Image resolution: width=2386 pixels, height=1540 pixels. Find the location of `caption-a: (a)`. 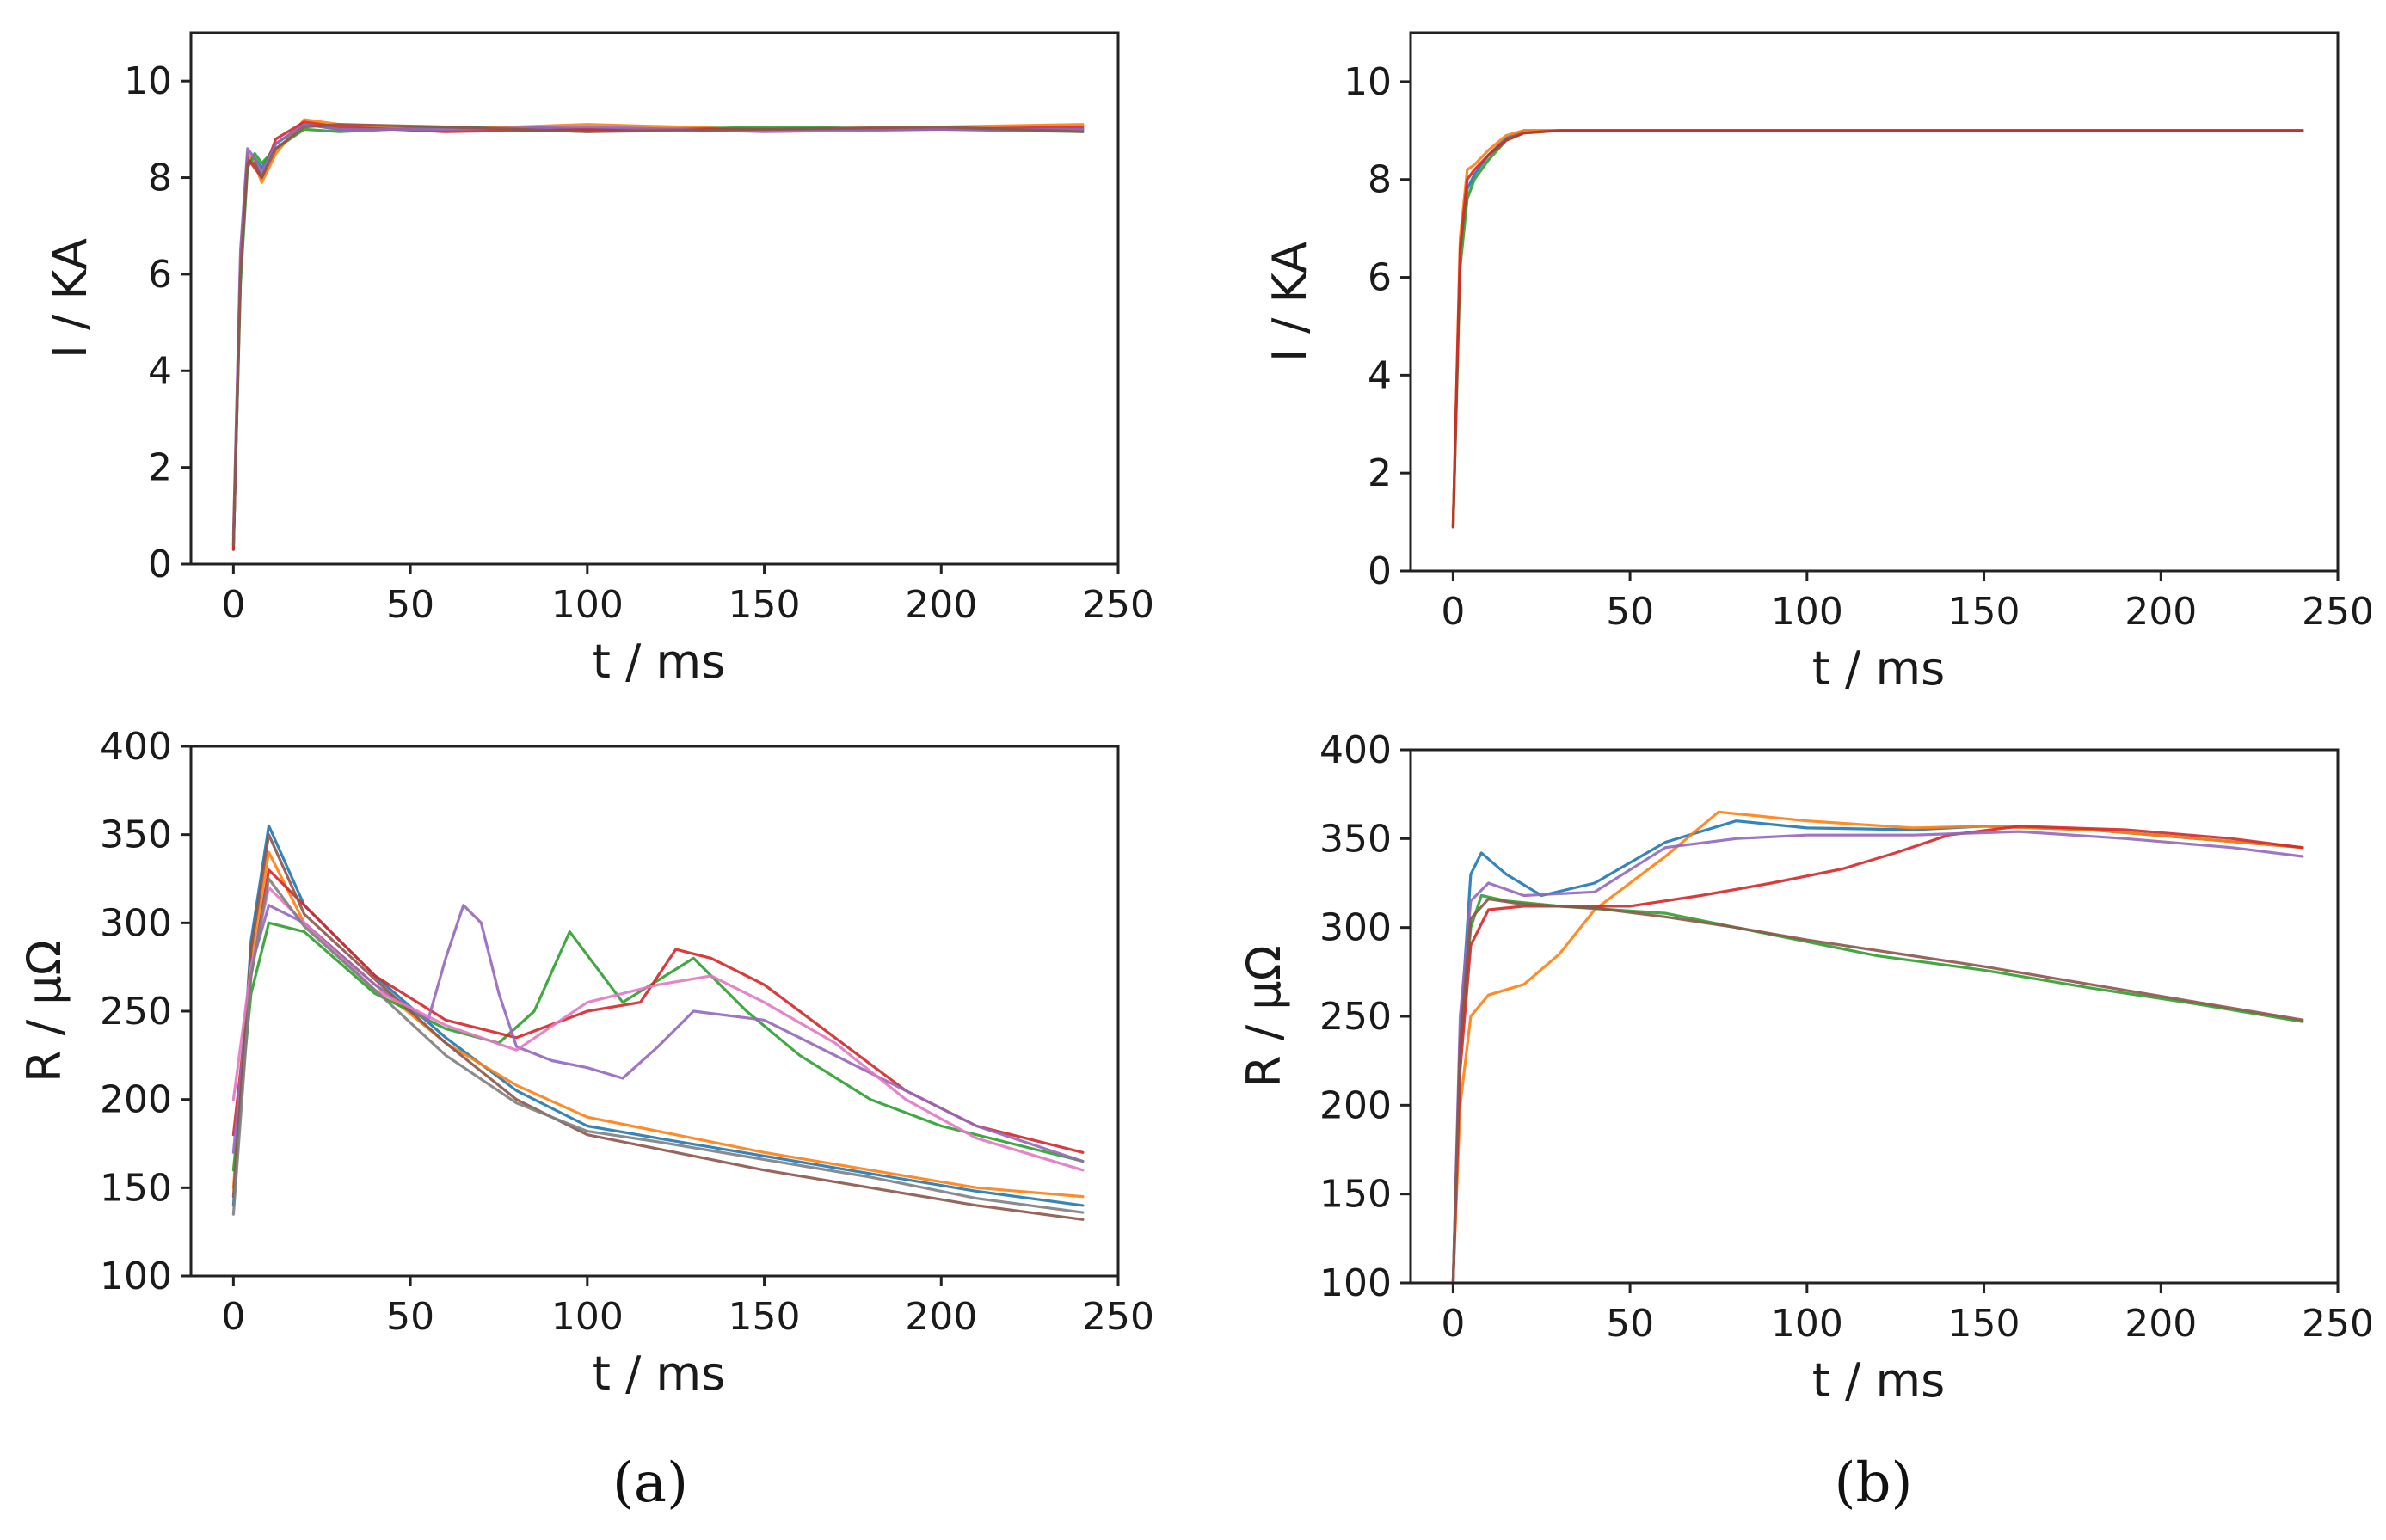

caption-a: (a) is located at coordinates (650, 1483).